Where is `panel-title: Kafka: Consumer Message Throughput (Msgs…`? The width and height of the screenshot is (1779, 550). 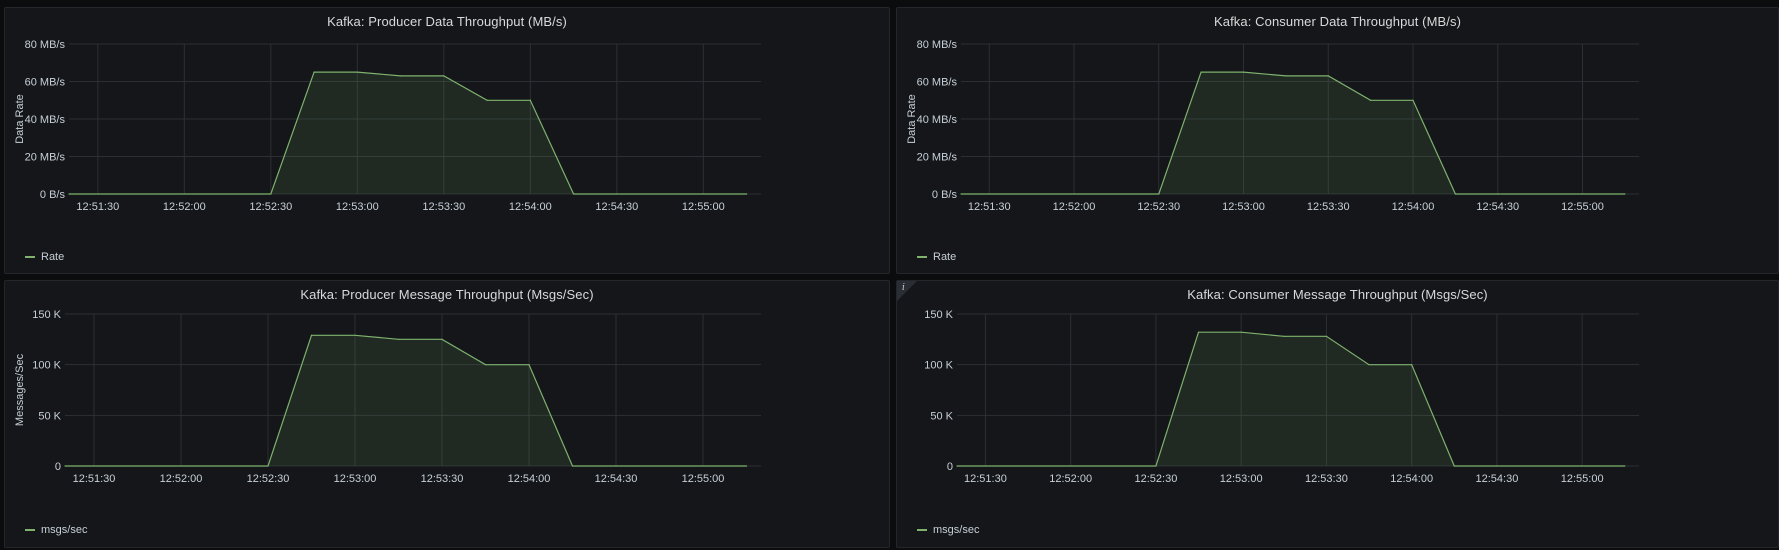 panel-title: Kafka: Consumer Message Throughput (Msgs… is located at coordinates (1337, 294).